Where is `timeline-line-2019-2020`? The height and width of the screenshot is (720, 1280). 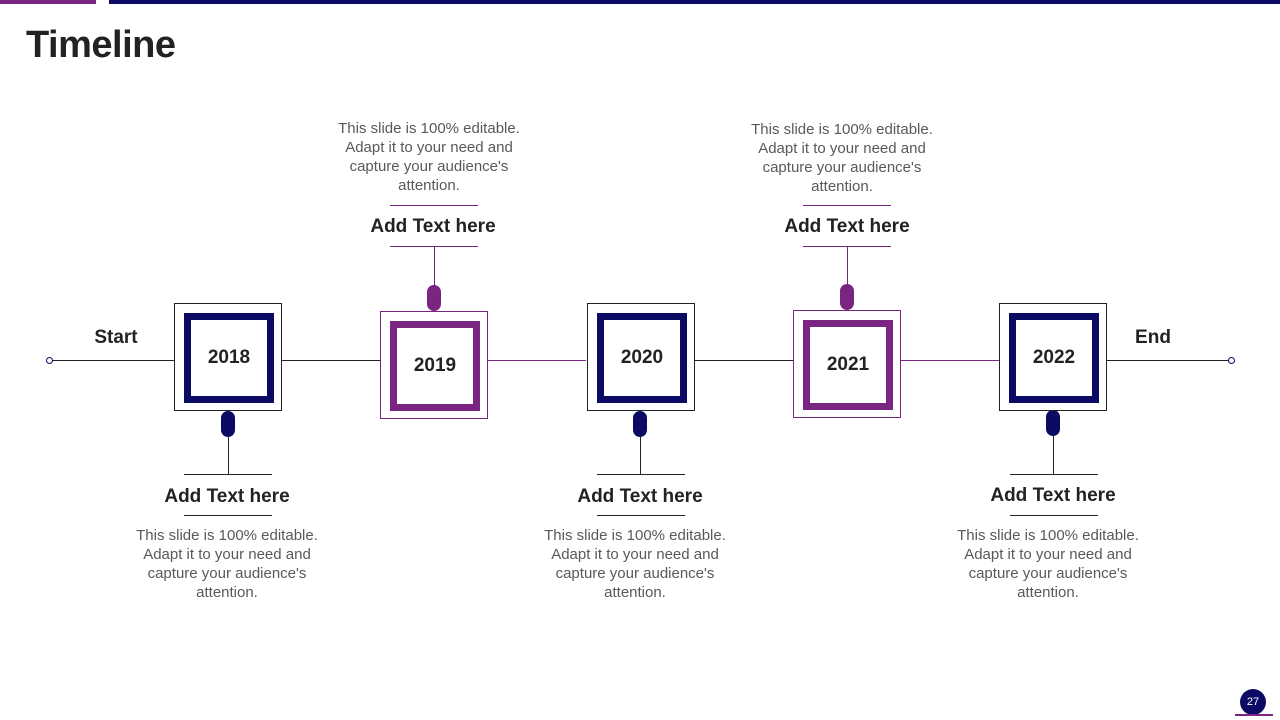 timeline-line-2019-2020 is located at coordinates (537, 360).